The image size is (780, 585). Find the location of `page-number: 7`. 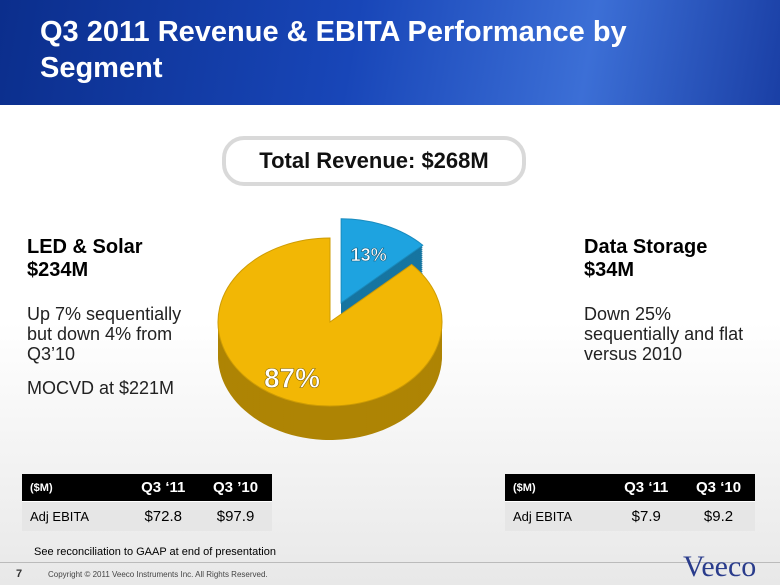

page-number: 7 is located at coordinates (19, 574).